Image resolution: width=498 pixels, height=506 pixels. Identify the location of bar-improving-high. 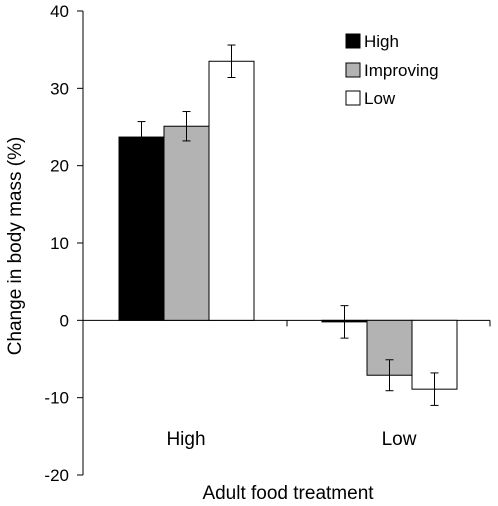
(186, 223).